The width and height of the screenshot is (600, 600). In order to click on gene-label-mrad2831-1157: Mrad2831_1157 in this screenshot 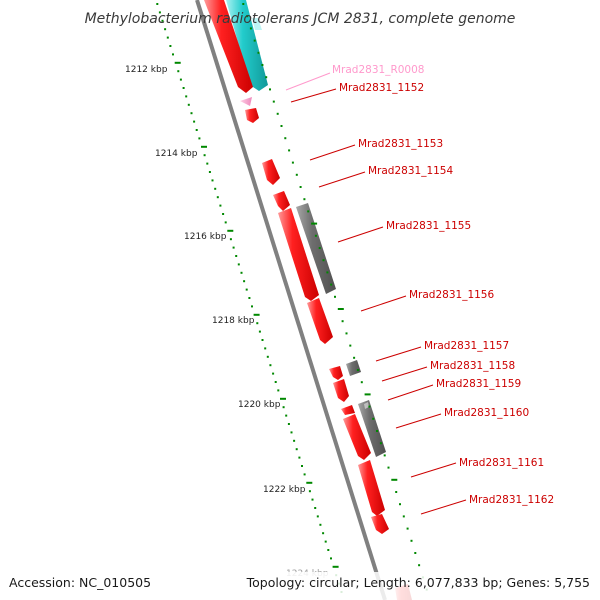, I will do `click(466, 346)`.